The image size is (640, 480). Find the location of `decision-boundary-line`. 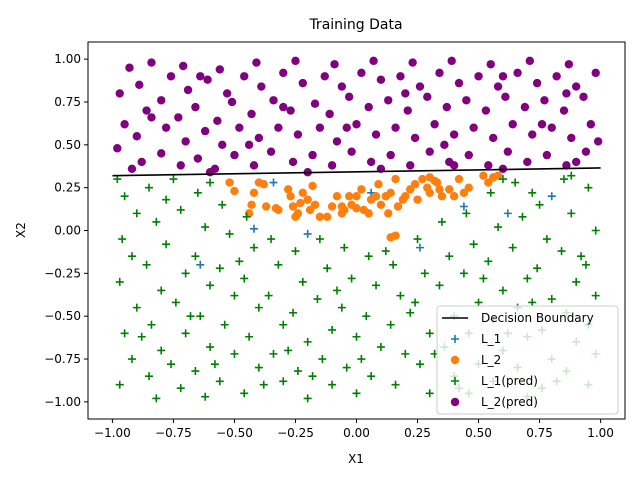

decision-boundary-line is located at coordinates (356, 172).